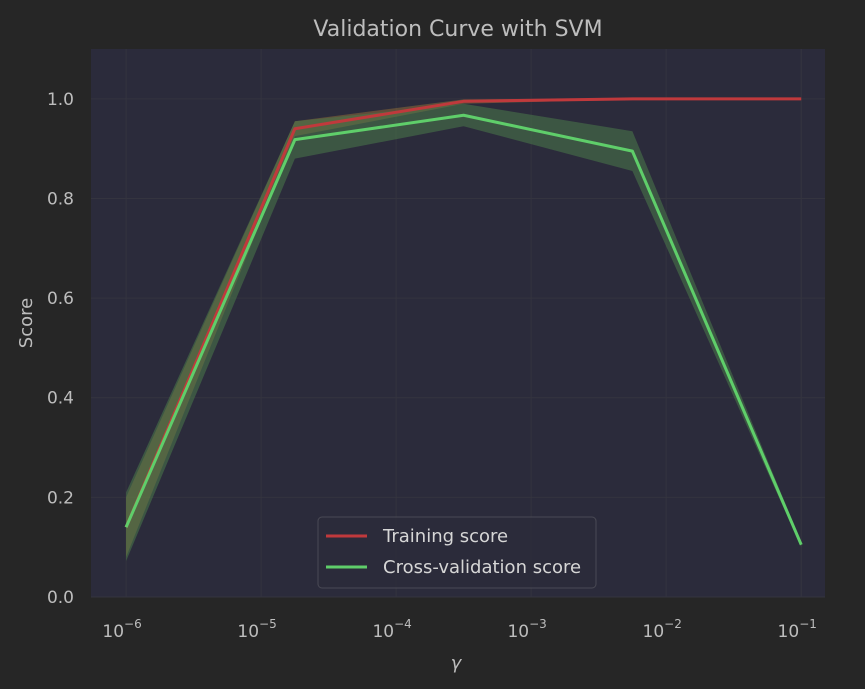 This screenshot has width=865, height=689. I want to click on legend-frame, so click(457, 552).